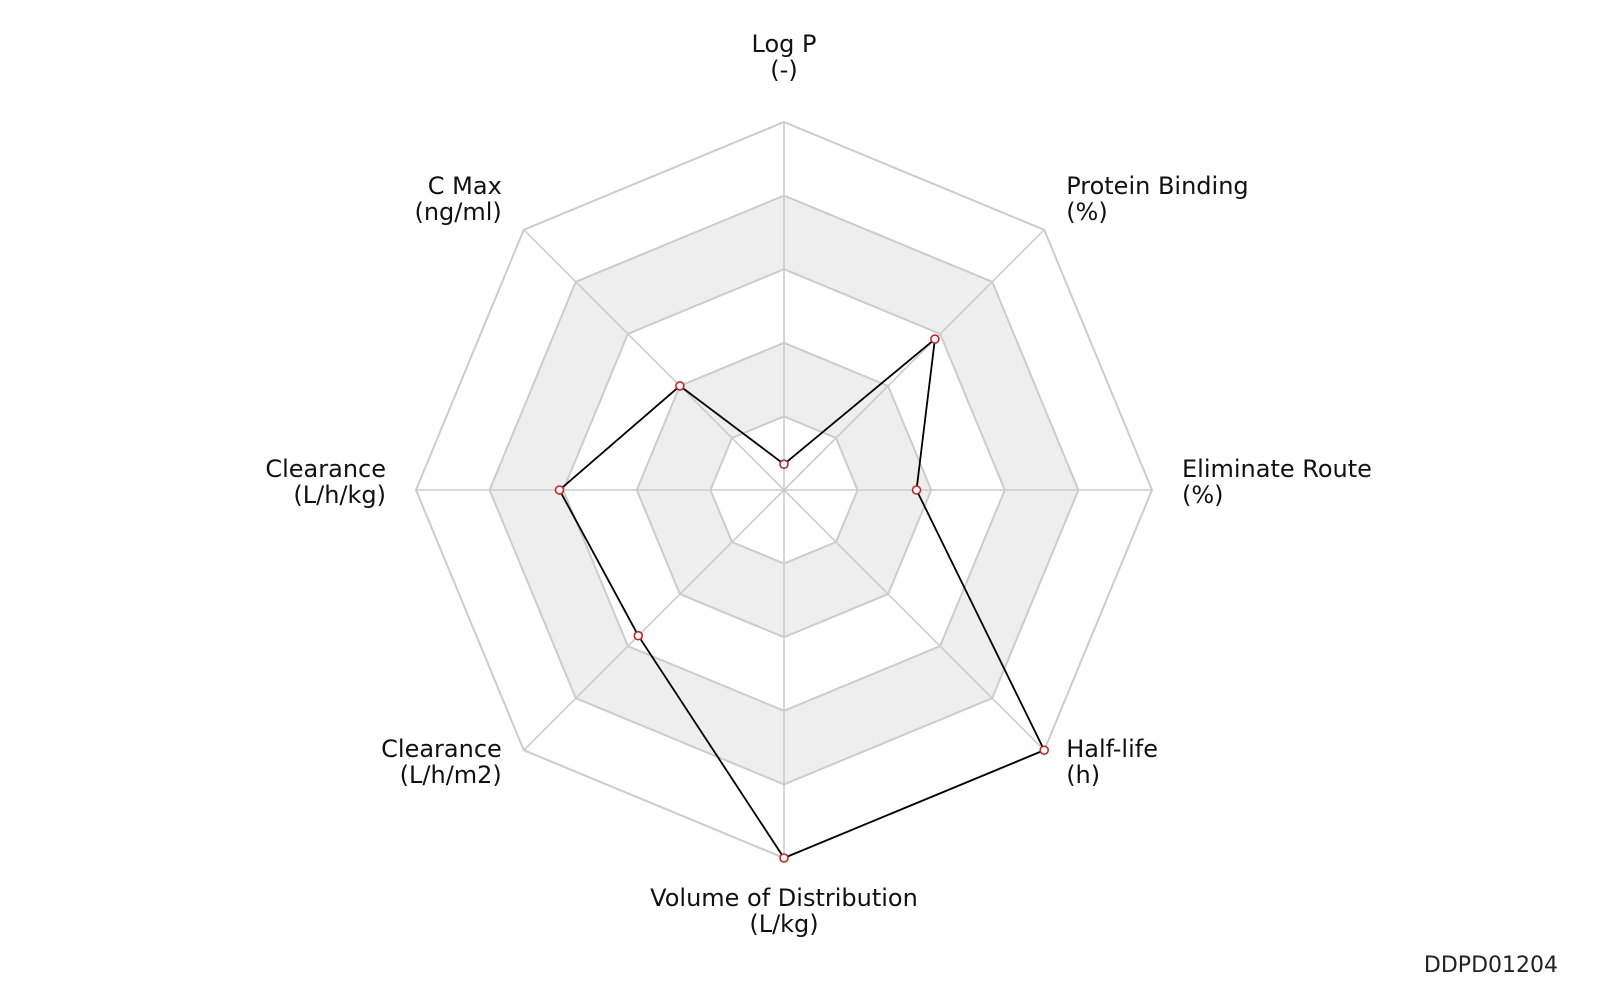 Image resolution: width=1600 pixels, height=1000 pixels. I want to click on axis-label: Clearance (L/h/m2), so click(441, 762).